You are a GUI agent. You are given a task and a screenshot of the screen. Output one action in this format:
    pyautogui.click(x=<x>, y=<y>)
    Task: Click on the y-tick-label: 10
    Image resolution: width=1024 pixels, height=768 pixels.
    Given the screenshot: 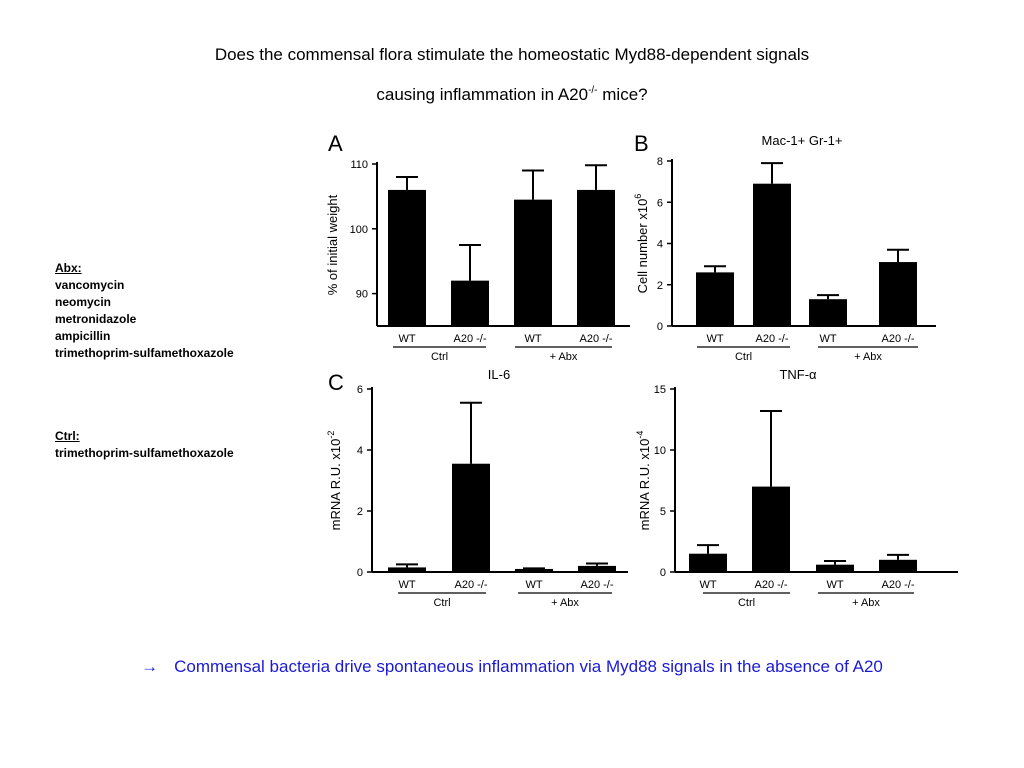 What is the action you would take?
    pyautogui.click(x=660, y=451)
    